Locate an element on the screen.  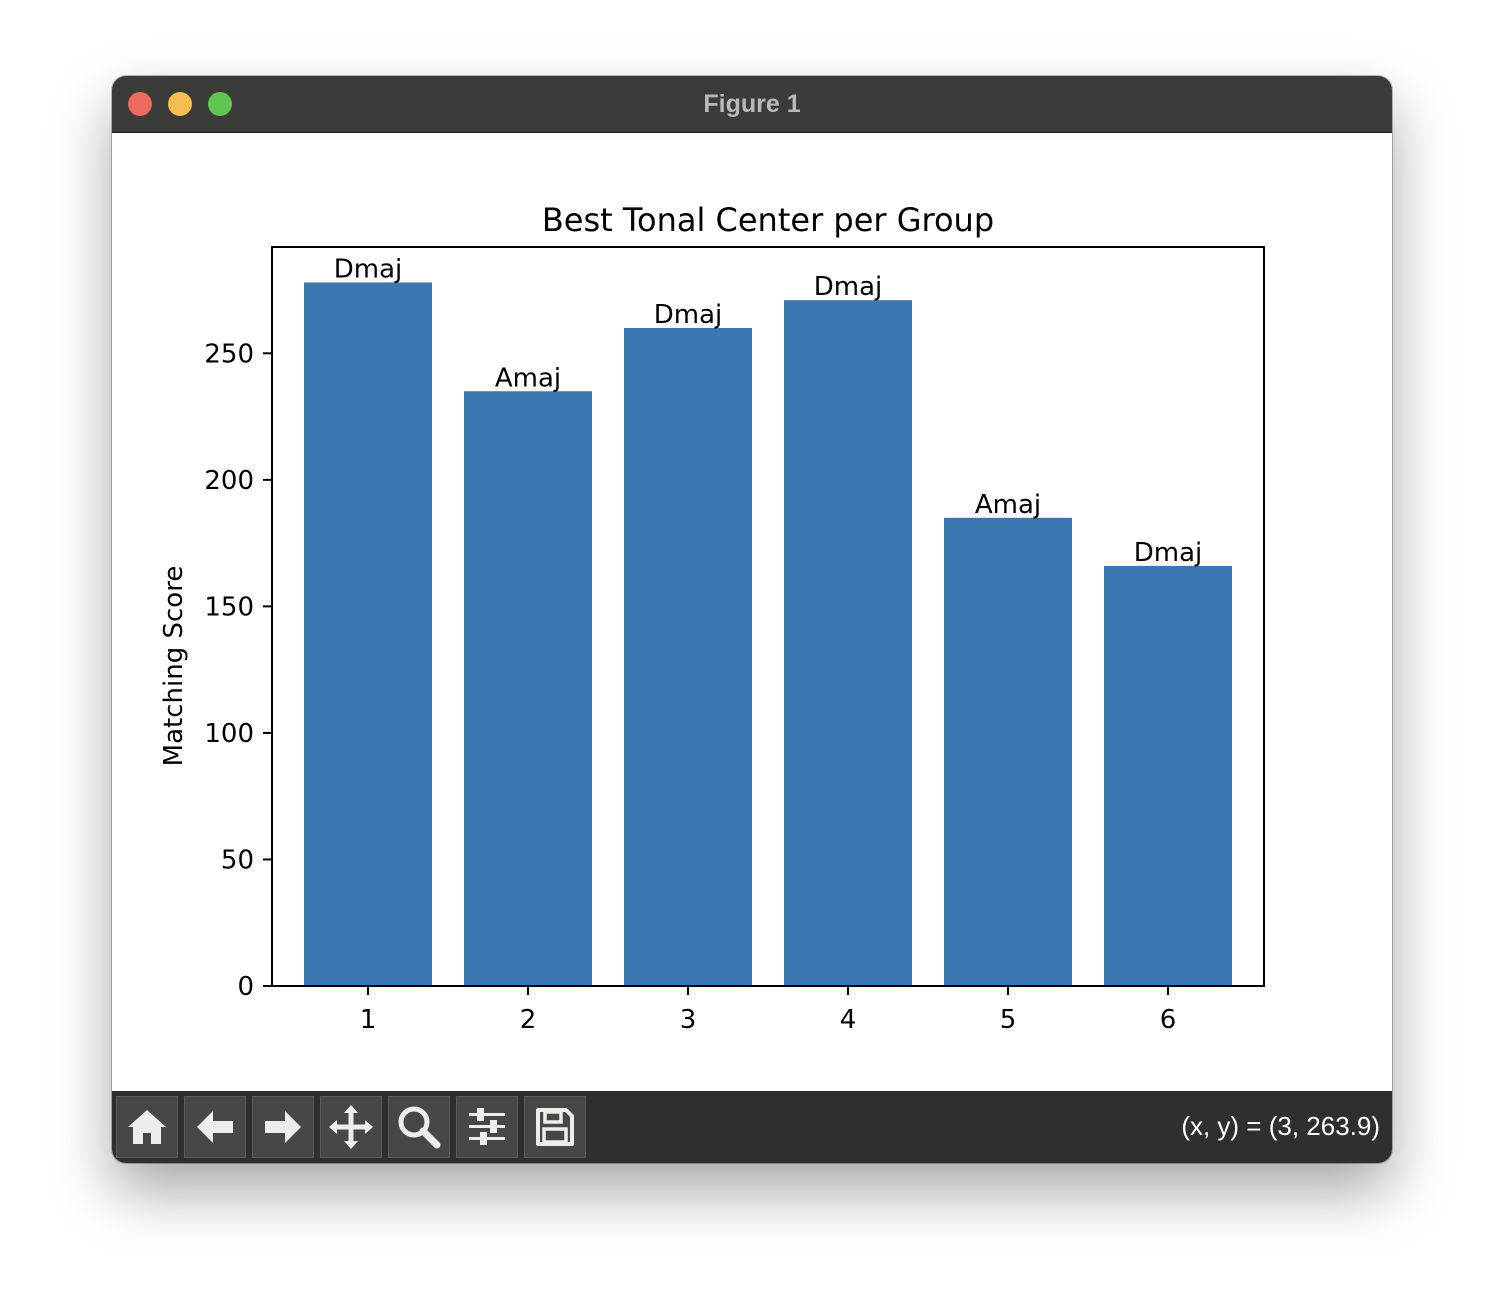
y-tick-label-150: 150 is located at coordinates (229, 607).